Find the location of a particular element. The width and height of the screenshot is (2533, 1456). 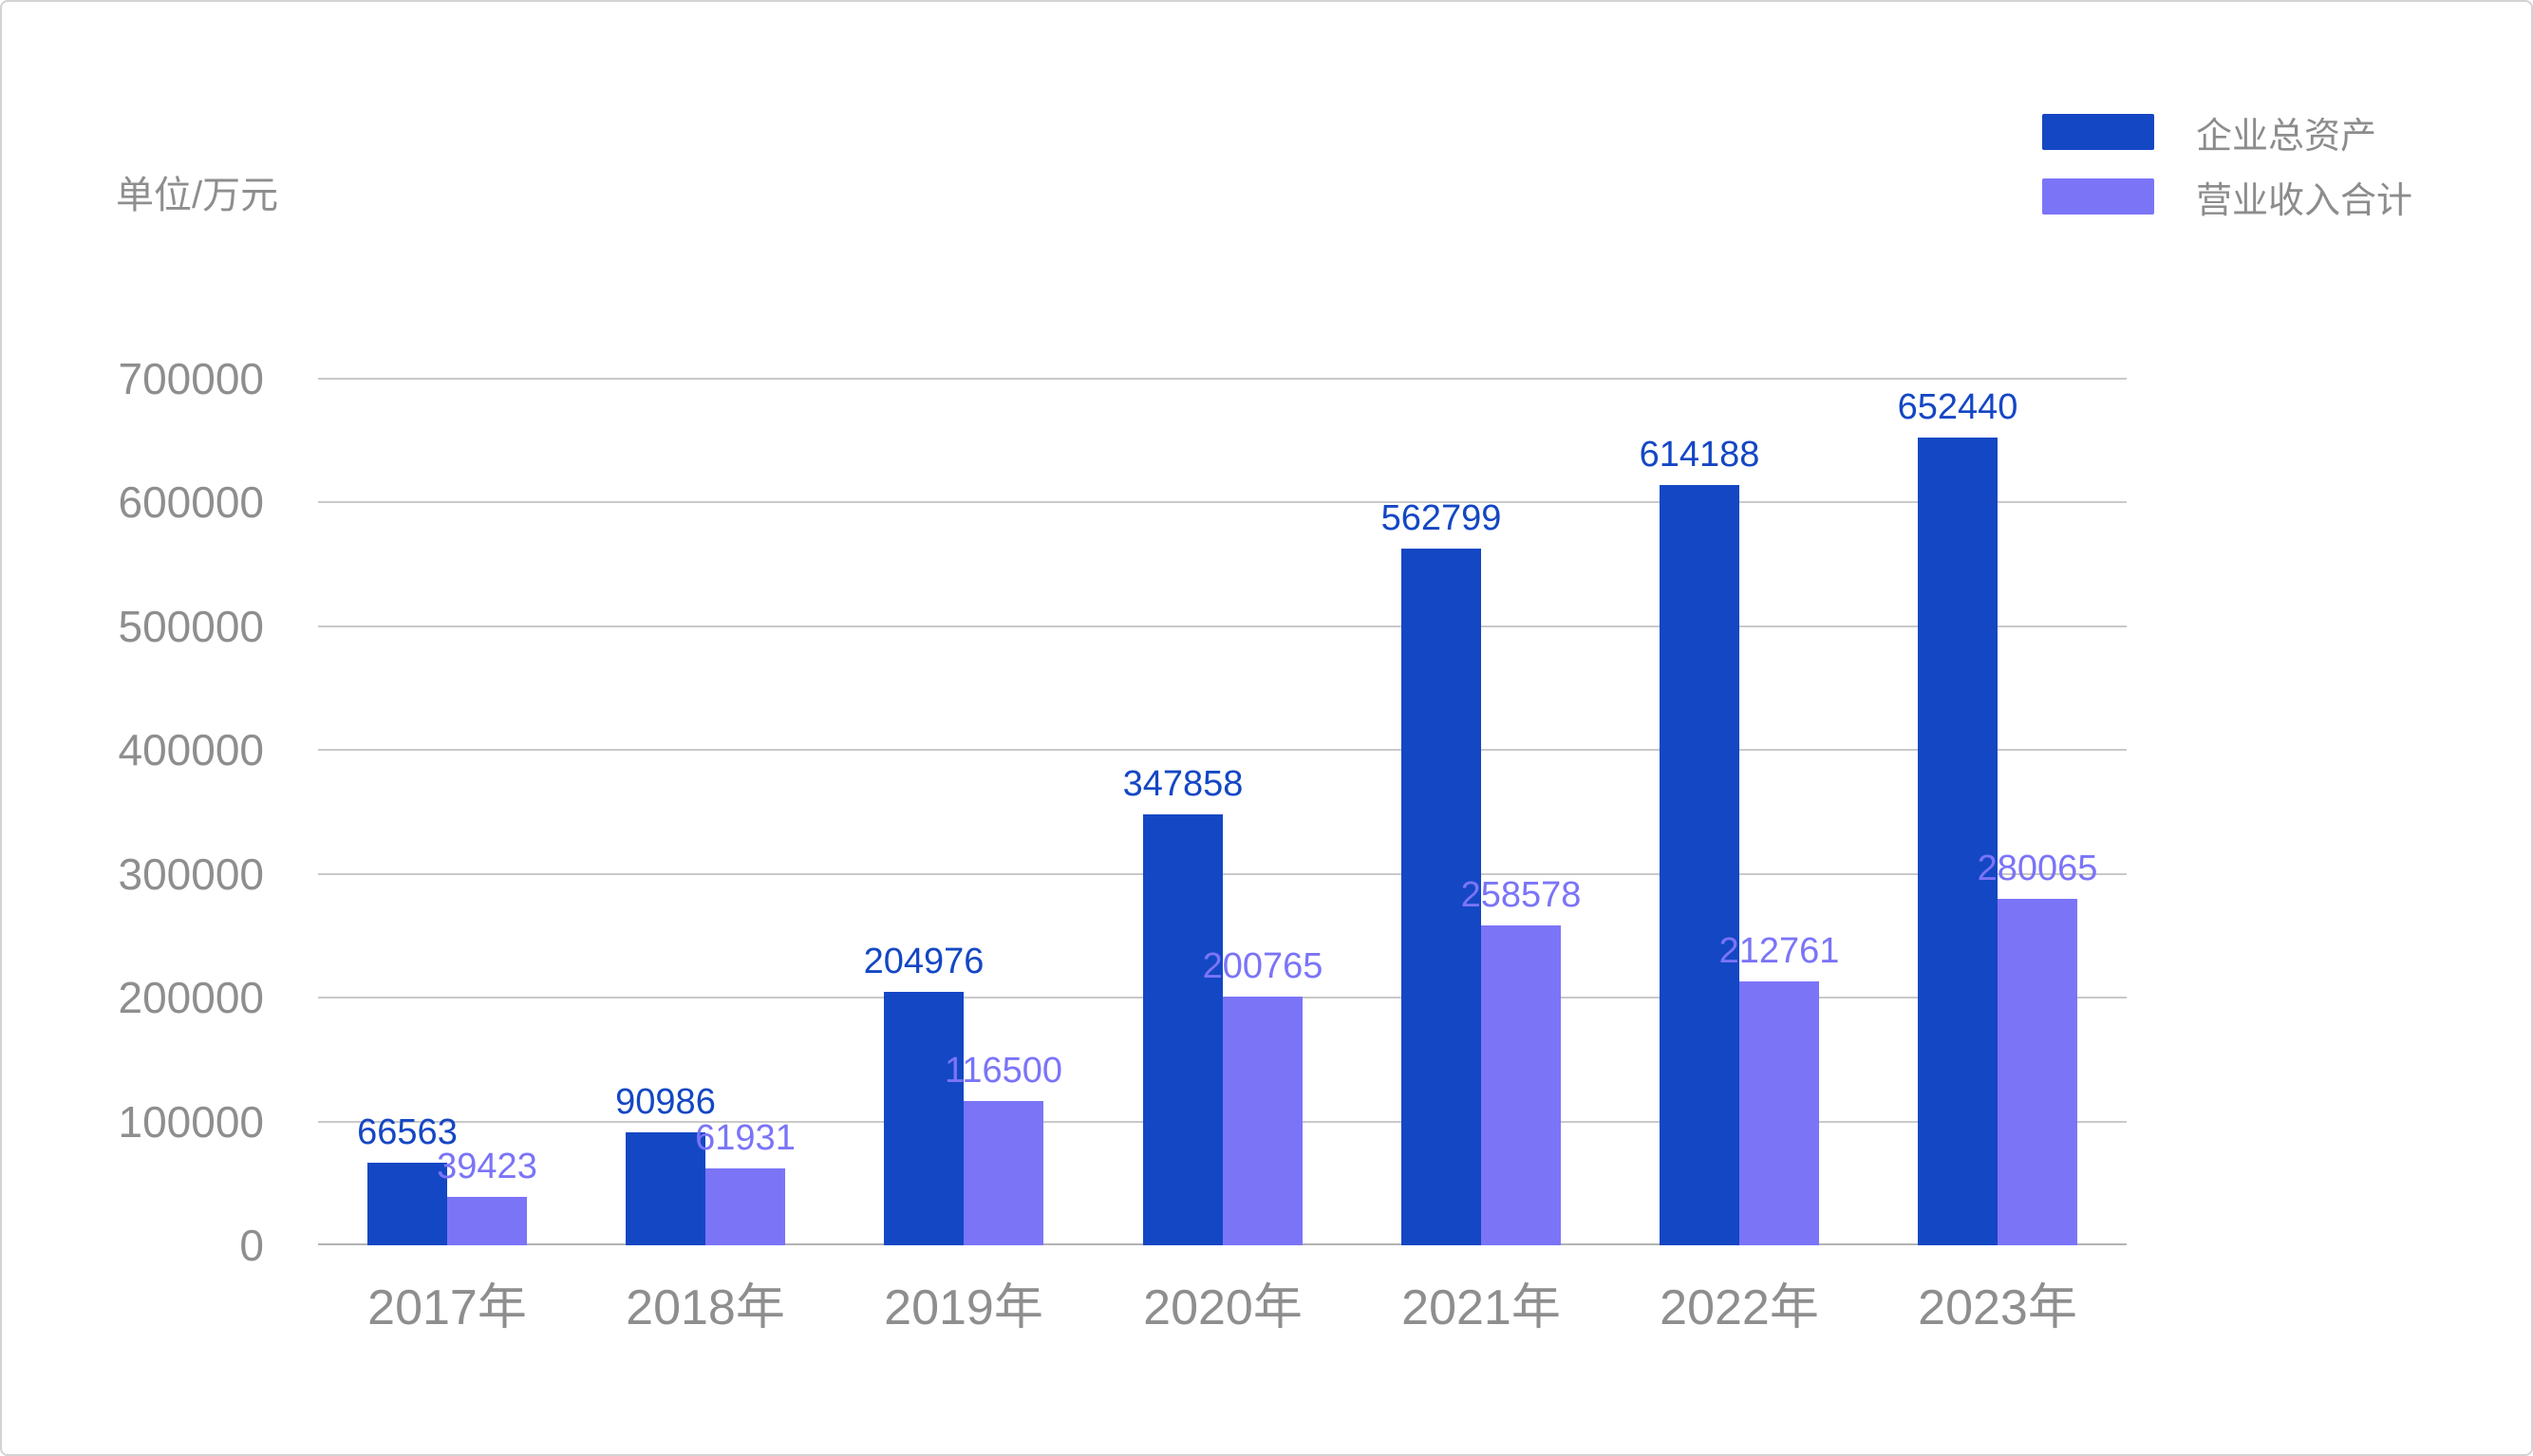

bar-revenue-2022 is located at coordinates (1779, 1113).